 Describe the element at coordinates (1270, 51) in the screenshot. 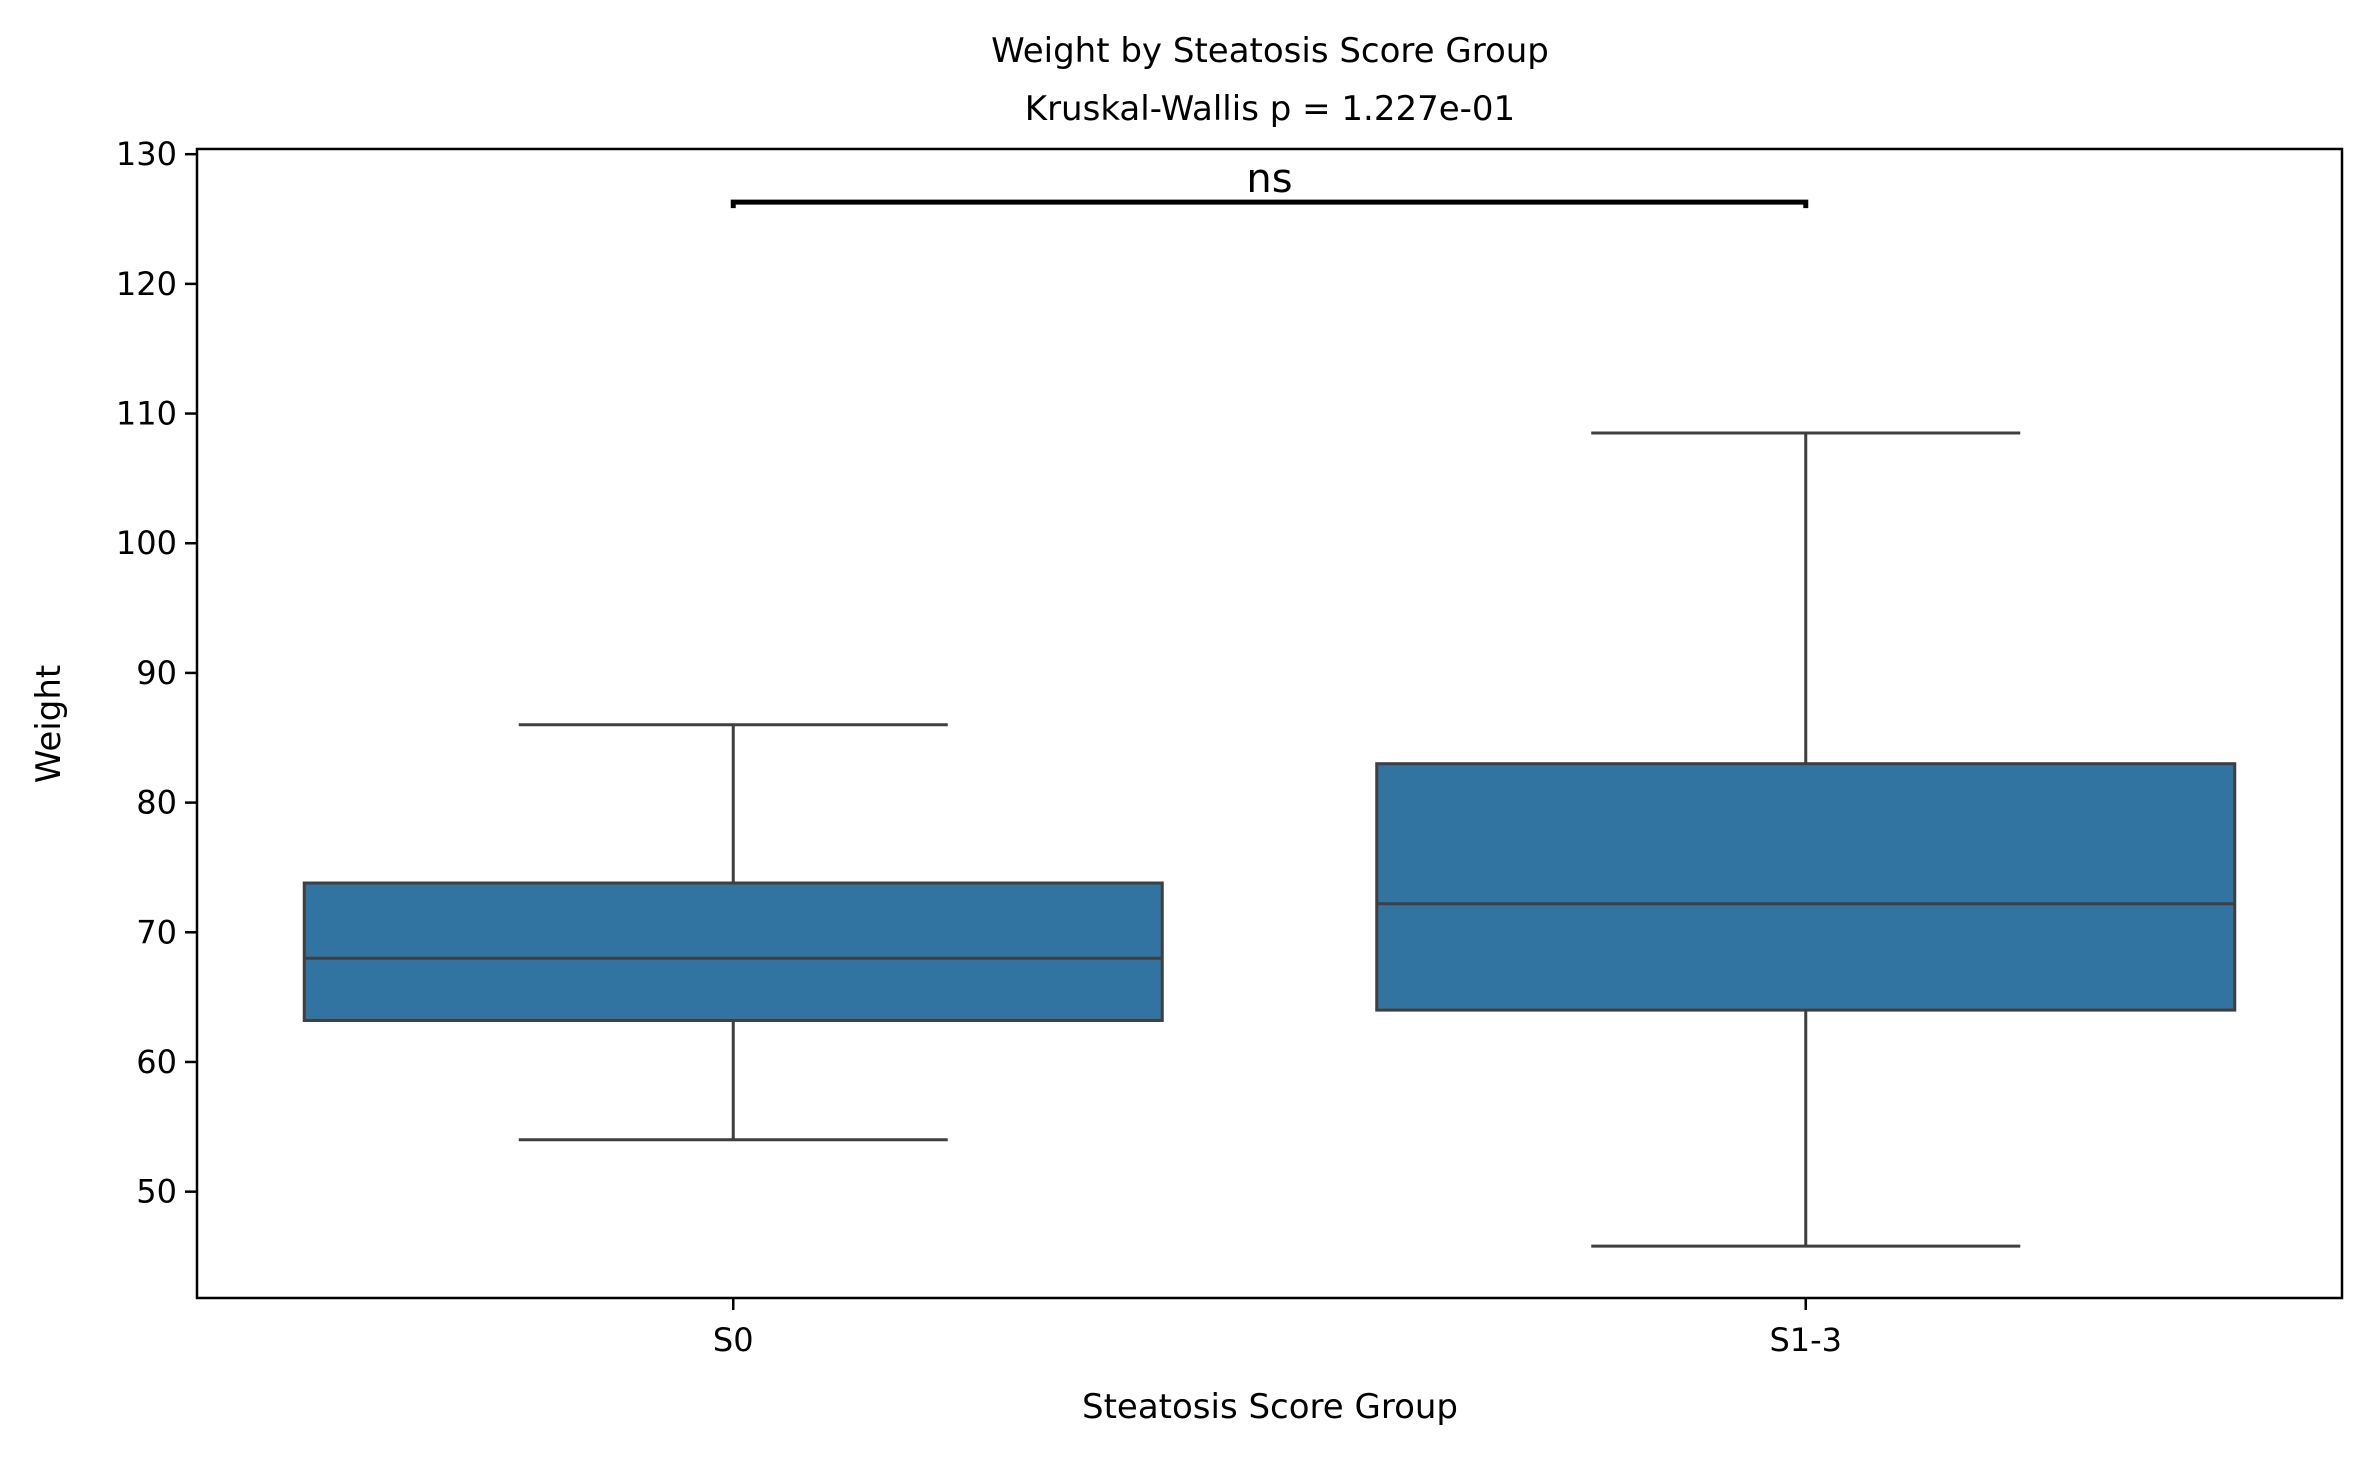

I see `chart-title: Weight by Steatosis Score Group` at that location.